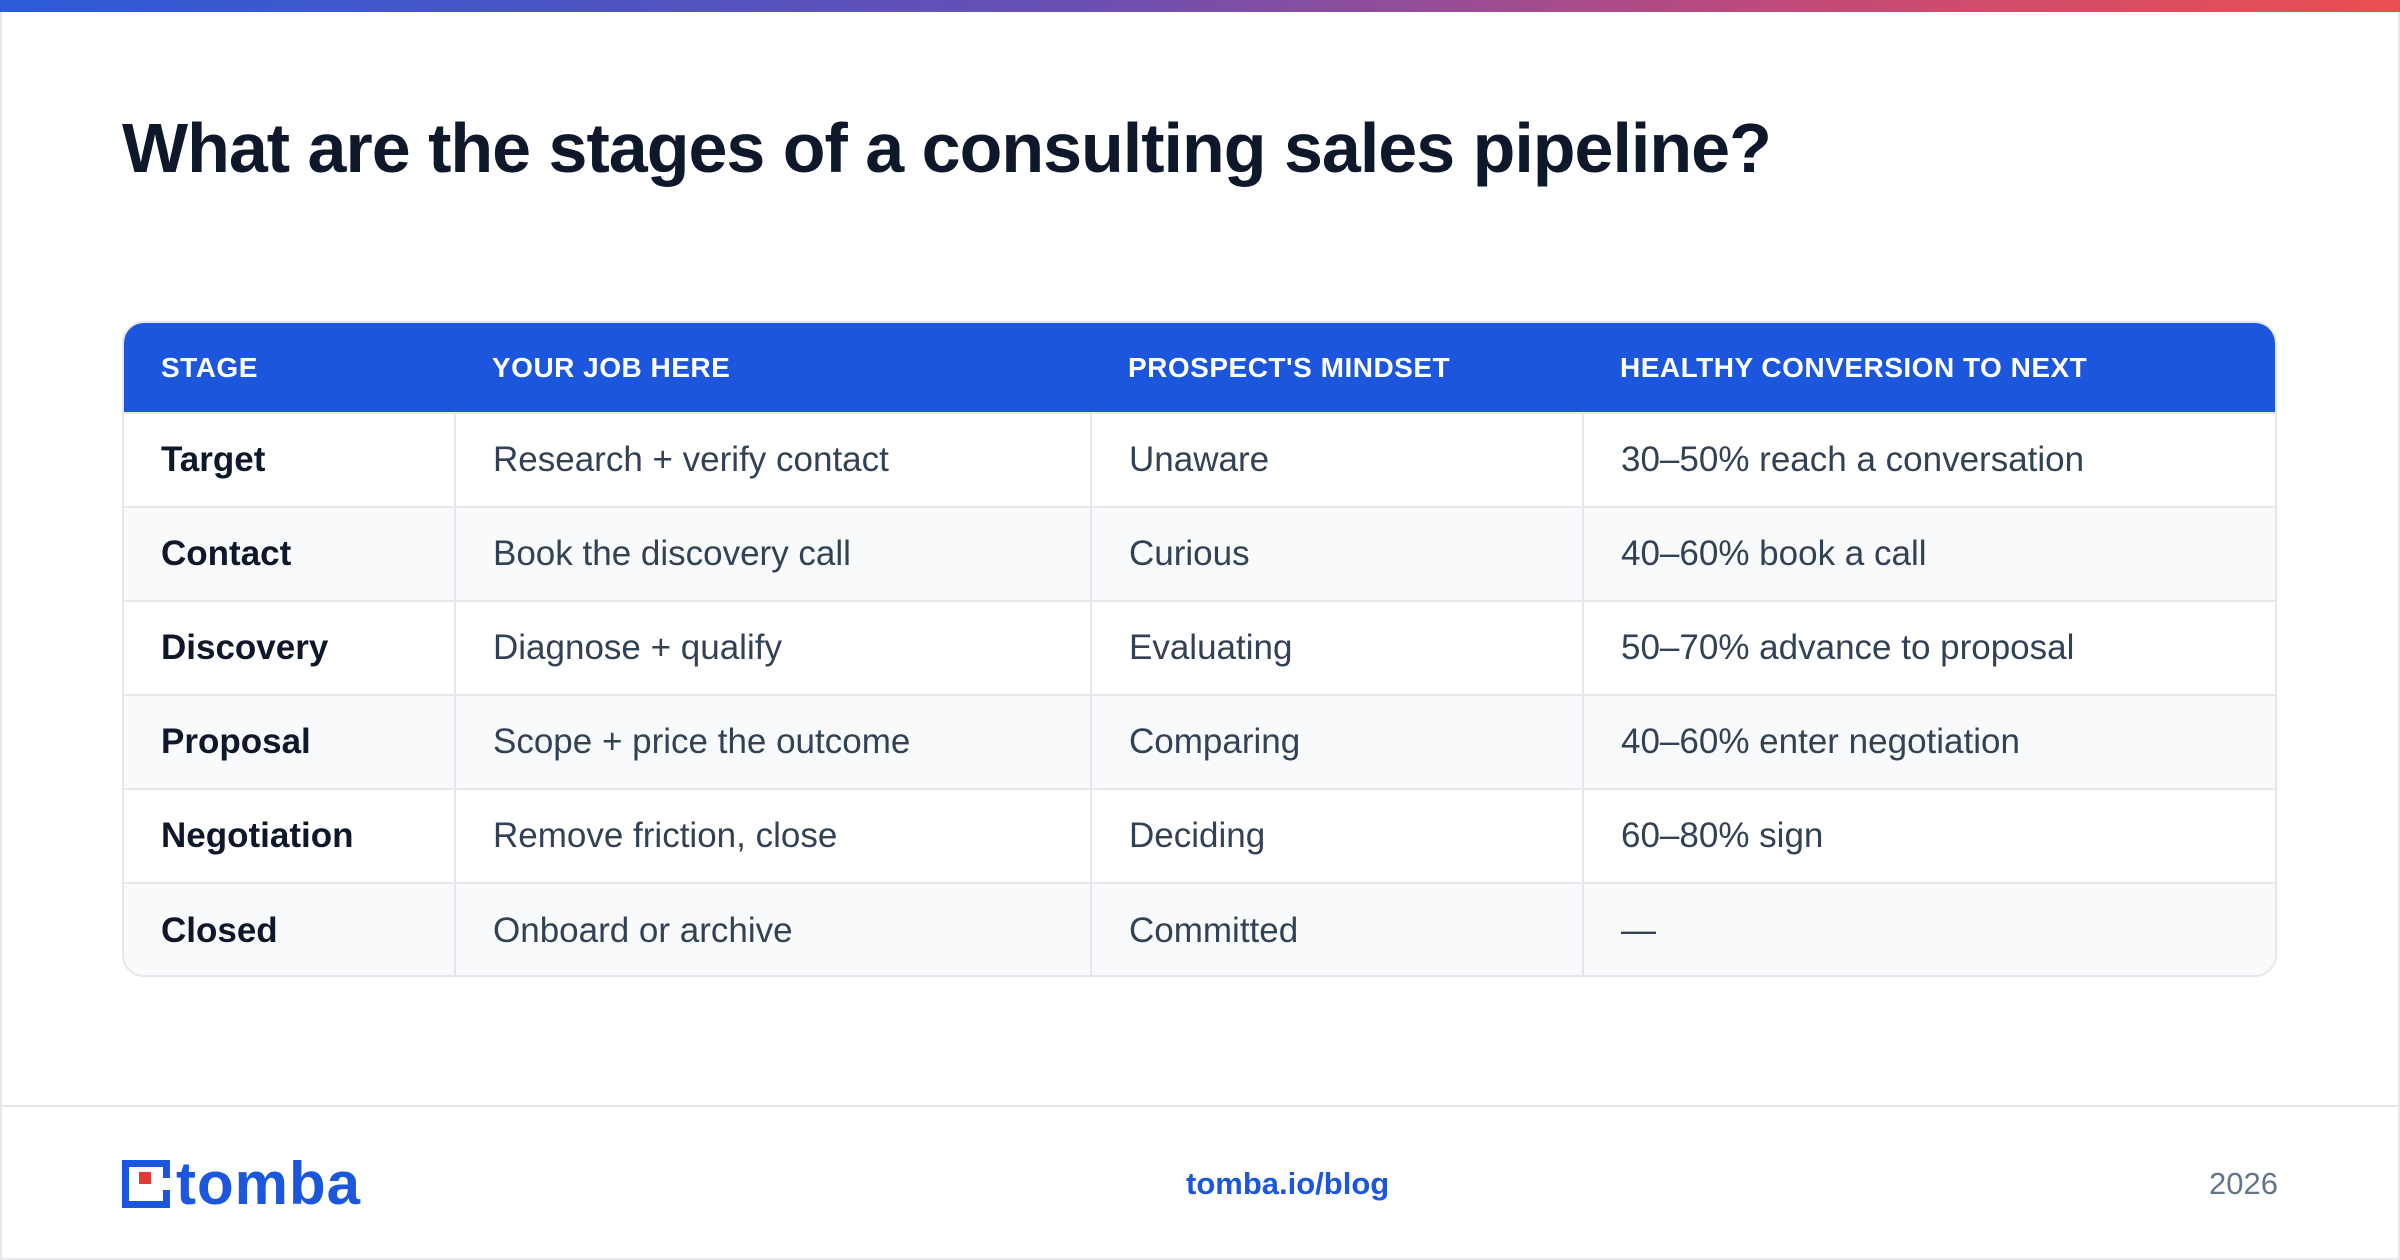 The width and height of the screenshot is (2400, 1260). Describe the element at coordinates (289, 928) in the screenshot. I see `cell-stage: Closed` at that location.